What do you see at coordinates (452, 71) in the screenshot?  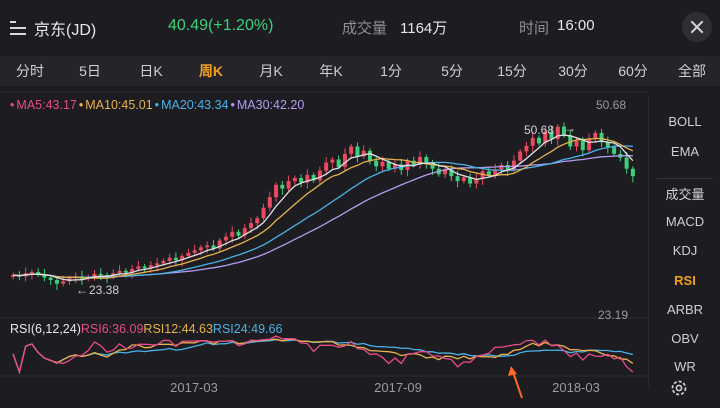 I see `tab-5min: 5分` at bounding box center [452, 71].